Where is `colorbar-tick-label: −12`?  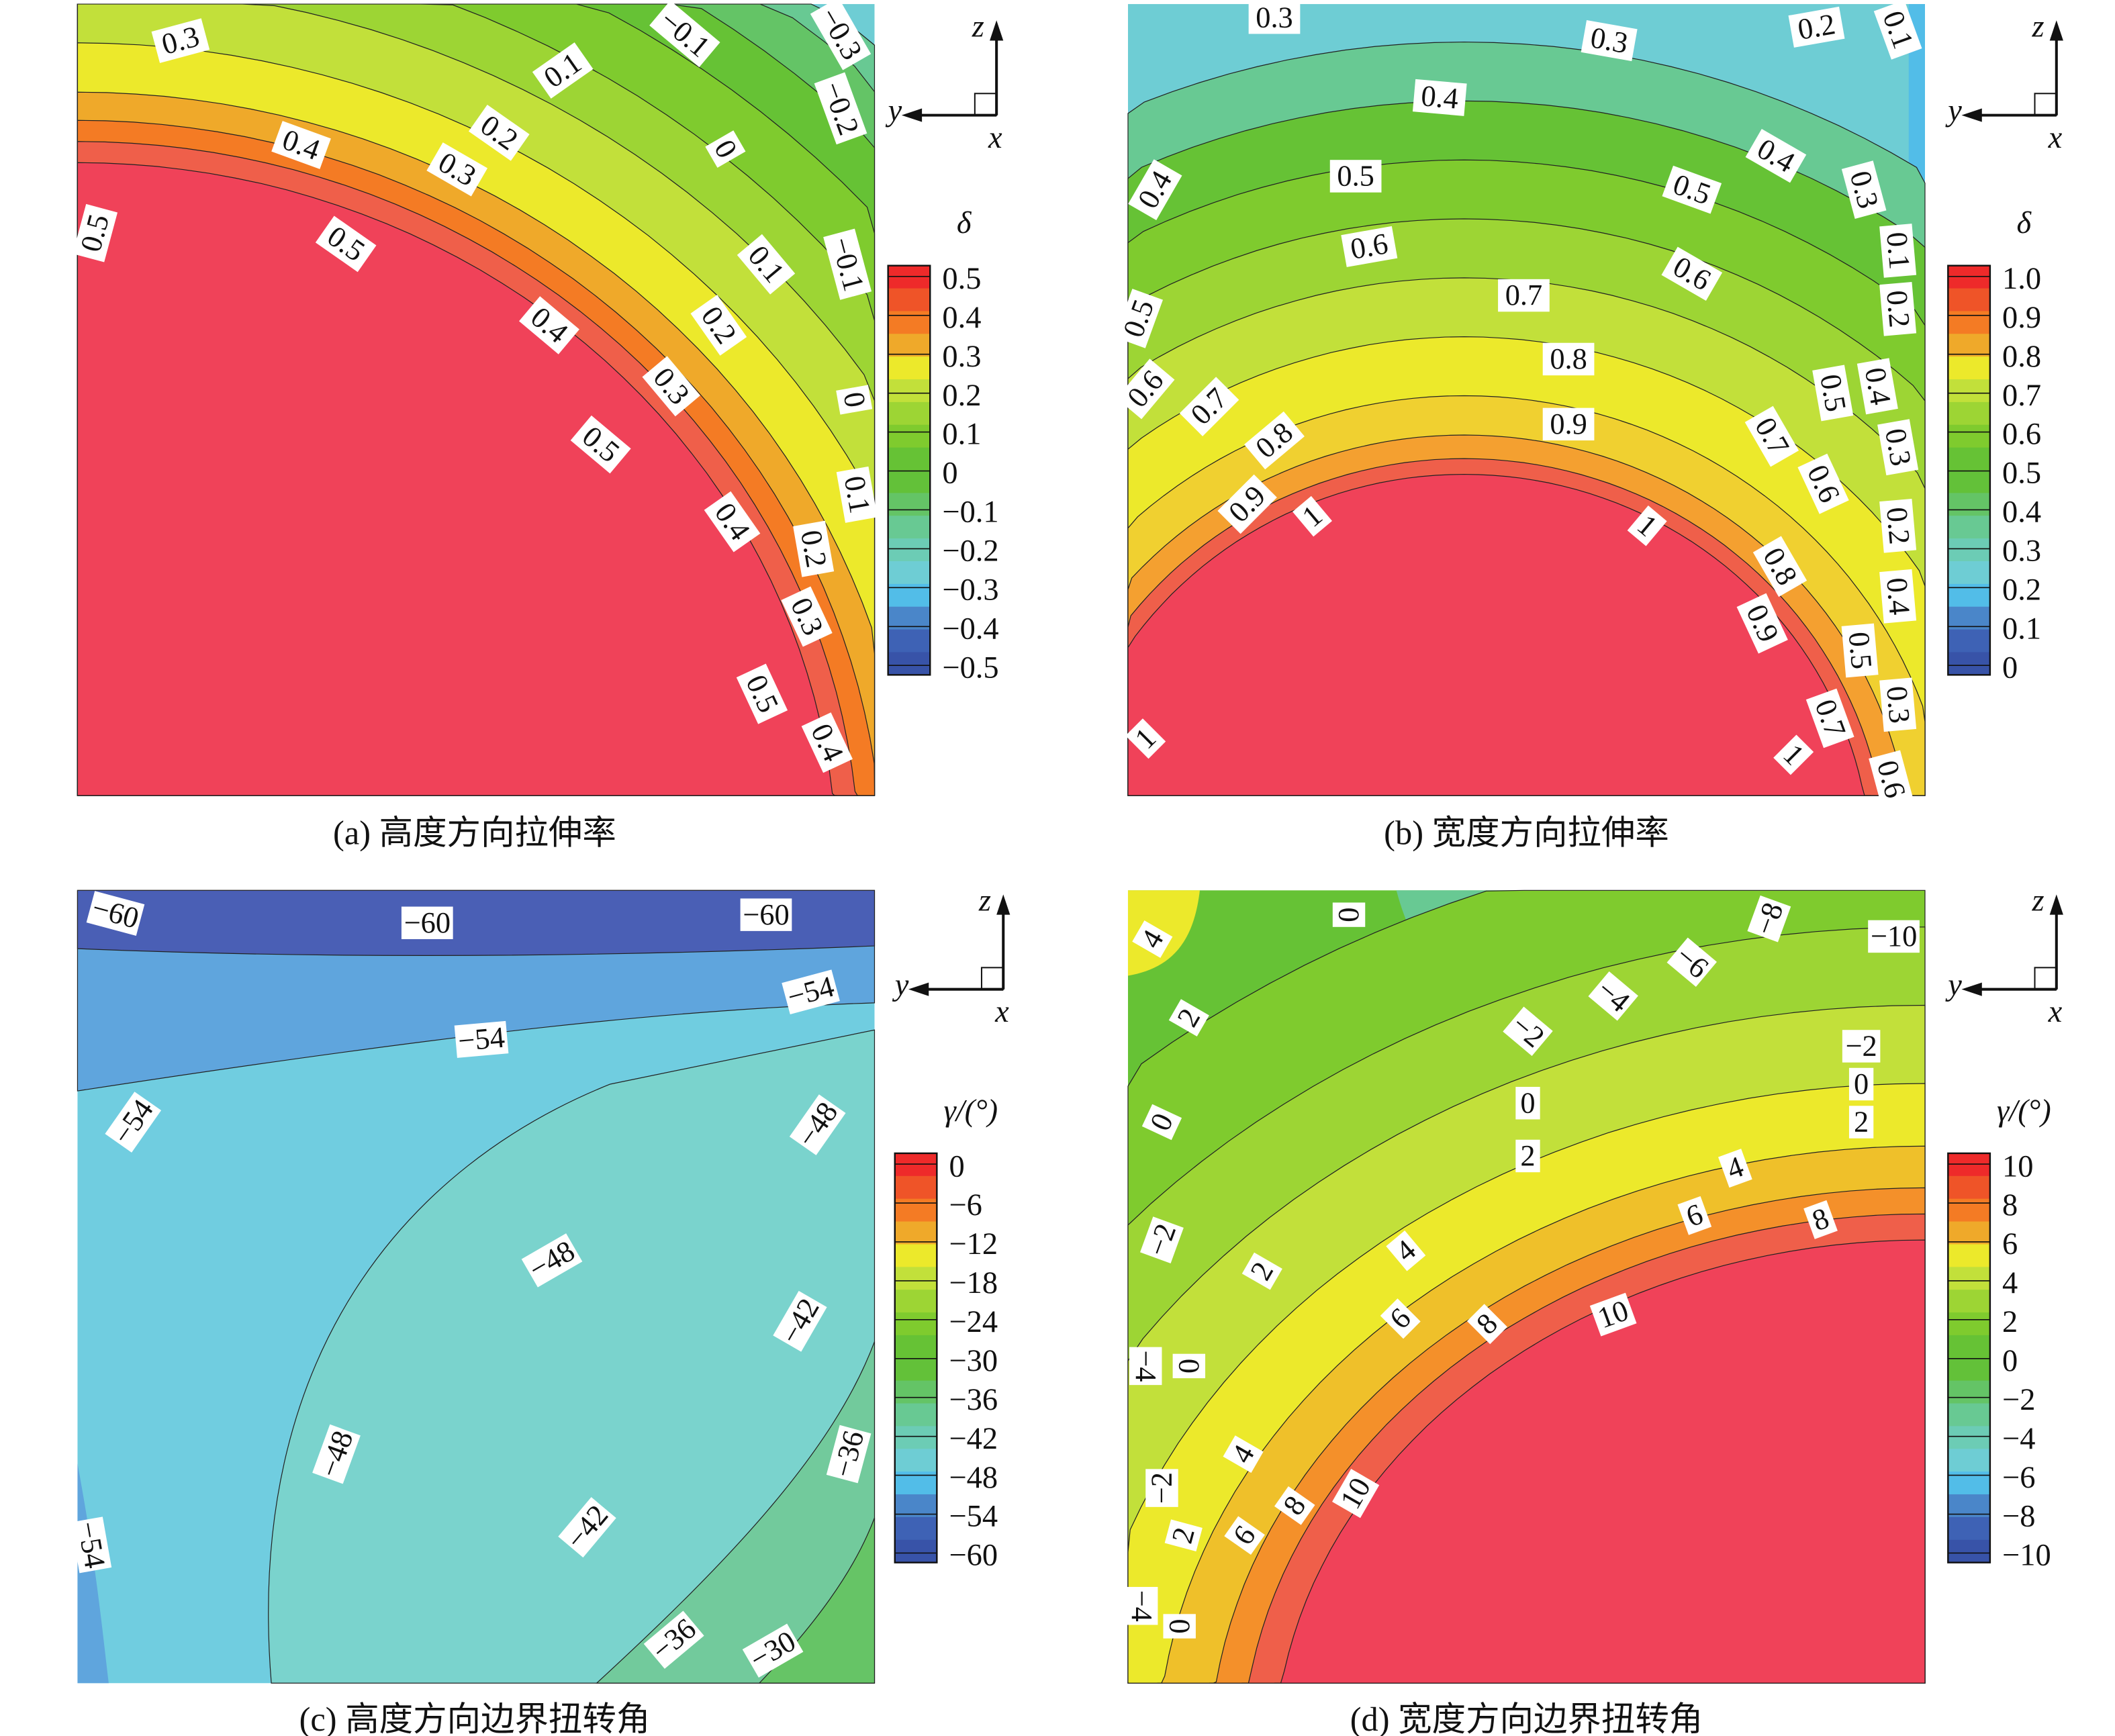 colorbar-tick-label: −12 is located at coordinates (973, 1244).